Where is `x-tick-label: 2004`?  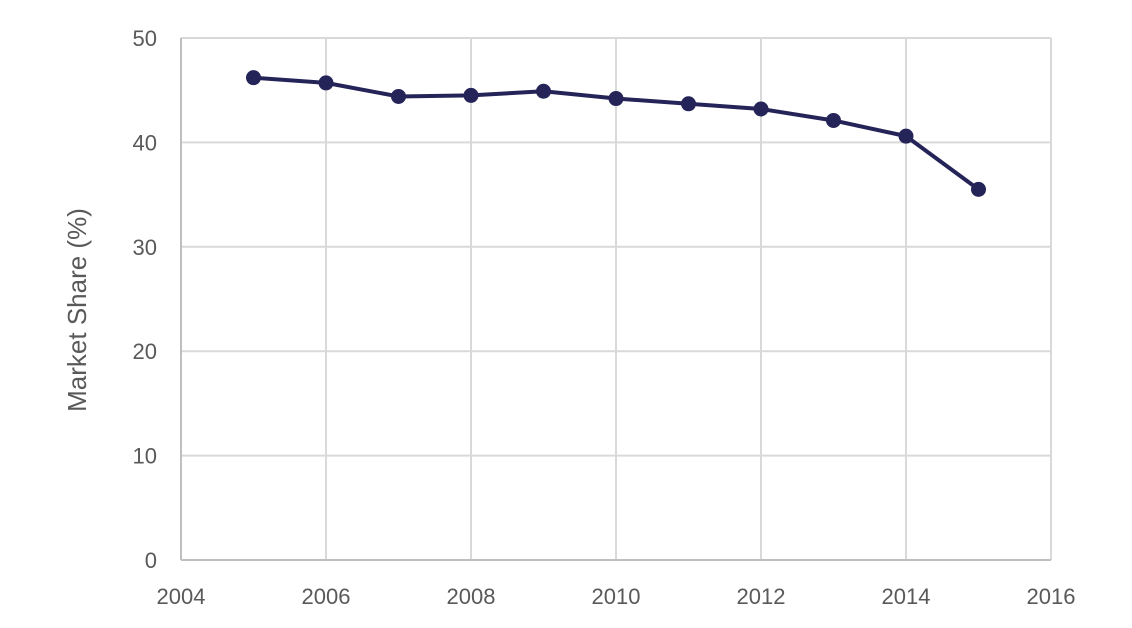 x-tick-label: 2004 is located at coordinates (181, 596).